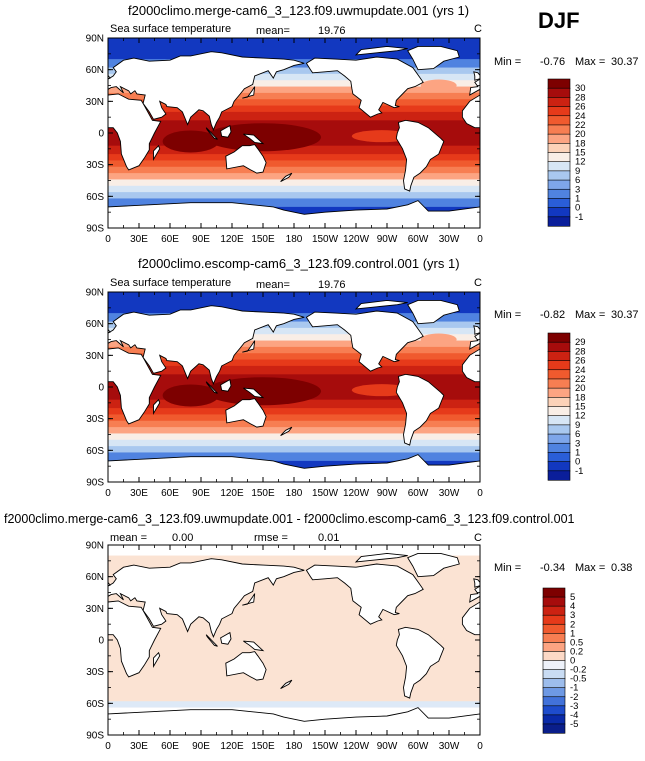  What do you see at coordinates (263, 746) in the screenshot?
I see `lon-tick-label: 150E` at bounding box center [263, 746].